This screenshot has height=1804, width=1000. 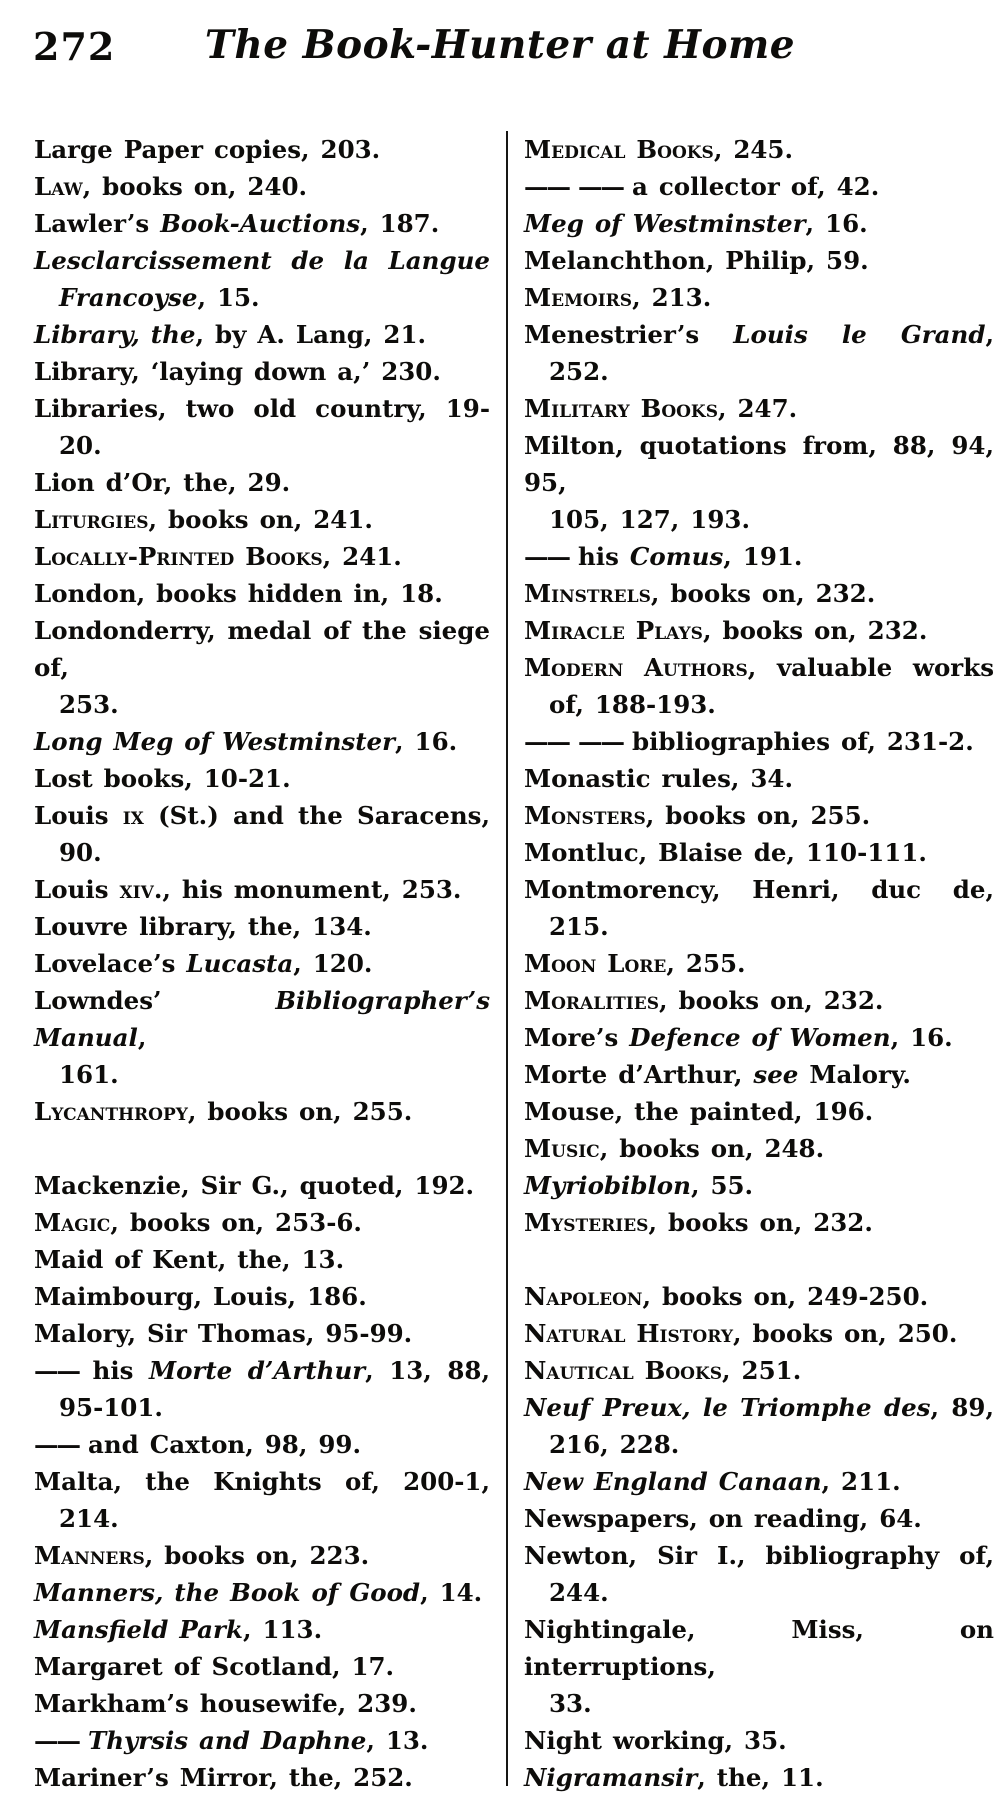 I want to click on index-entry: Natural History, books on, 250., so click(x=759, y=1333).